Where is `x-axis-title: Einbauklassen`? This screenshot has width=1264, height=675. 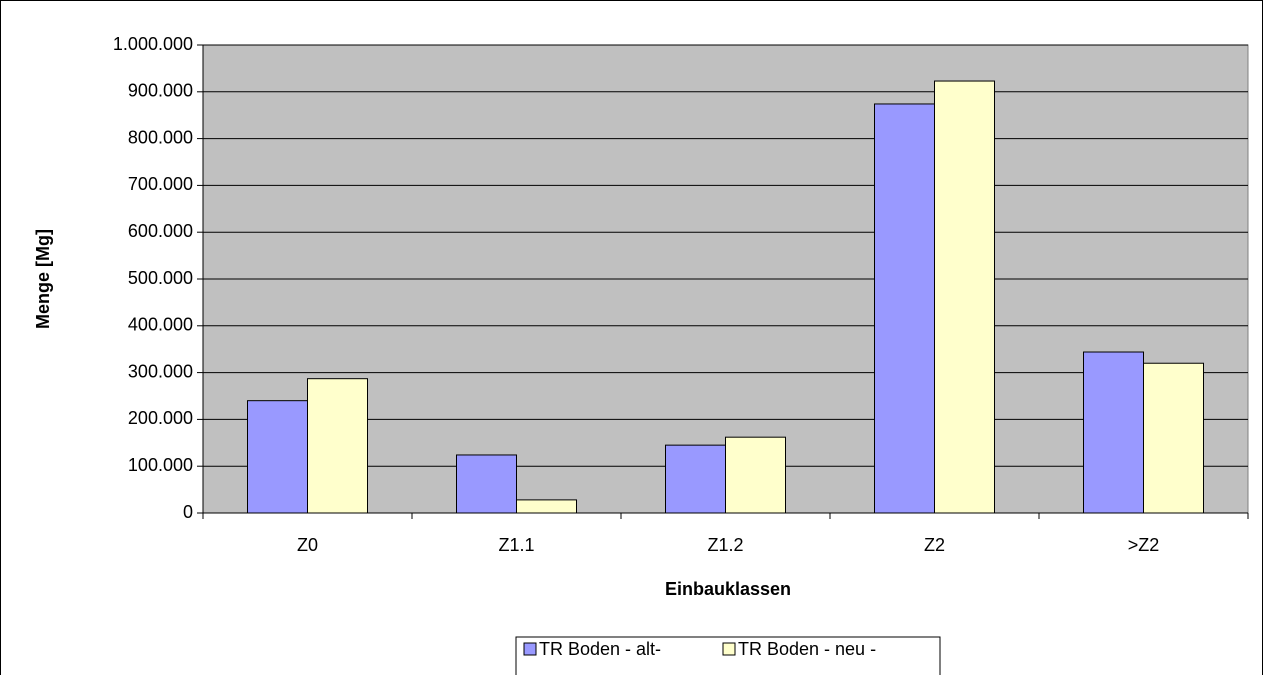 x-axis-title: Einbauklassen is located at coordinates (728, 589).